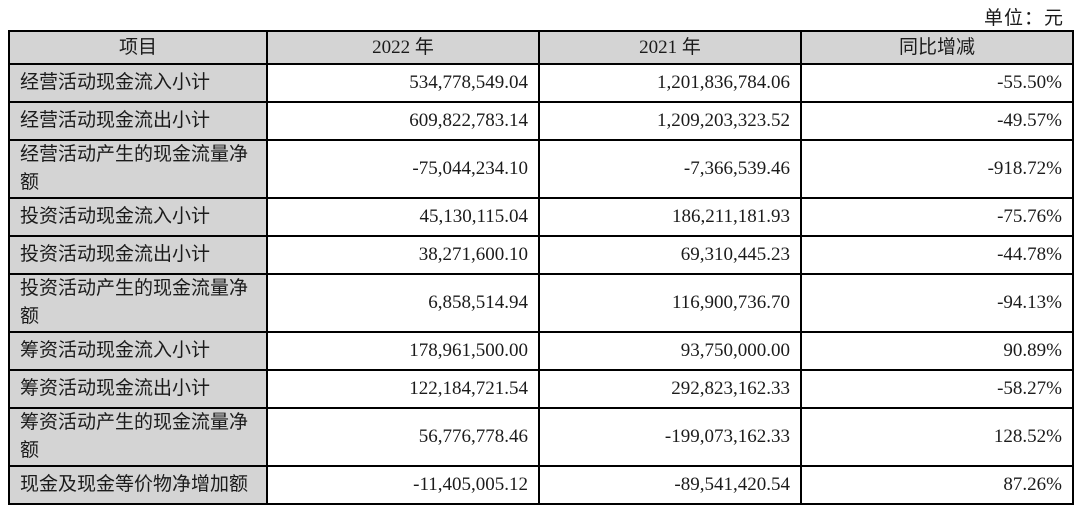 The width and height of the screenshot is (1080, 520). Describe the element at coordinates (670, 217) in the screenshot. I see `value-2021: 186,211,181.93` at that location.